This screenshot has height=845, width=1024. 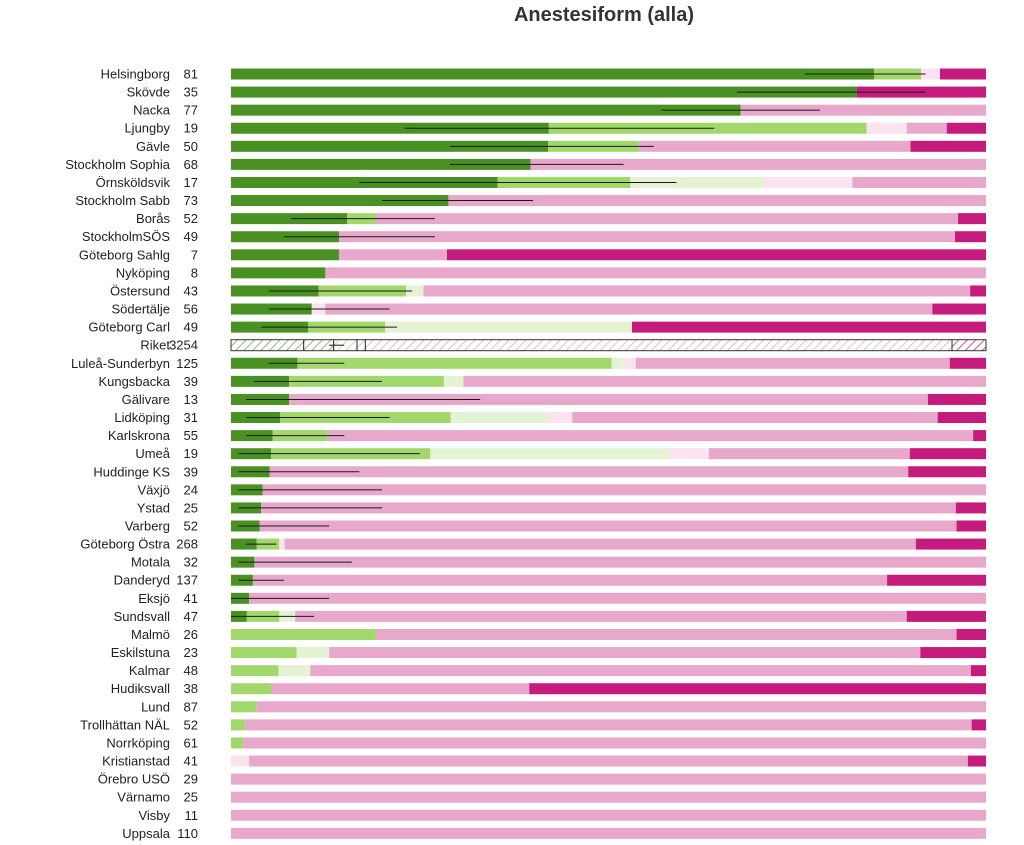 What do you see at coordinates (191, 742) in the screenshot?
I see `row-count: 61` at bounding box center [191, 742].